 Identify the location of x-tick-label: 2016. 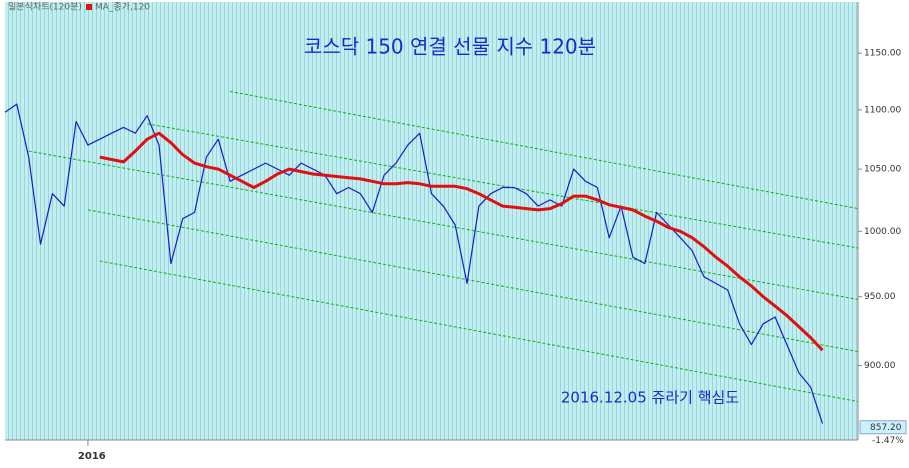
(92, 456).